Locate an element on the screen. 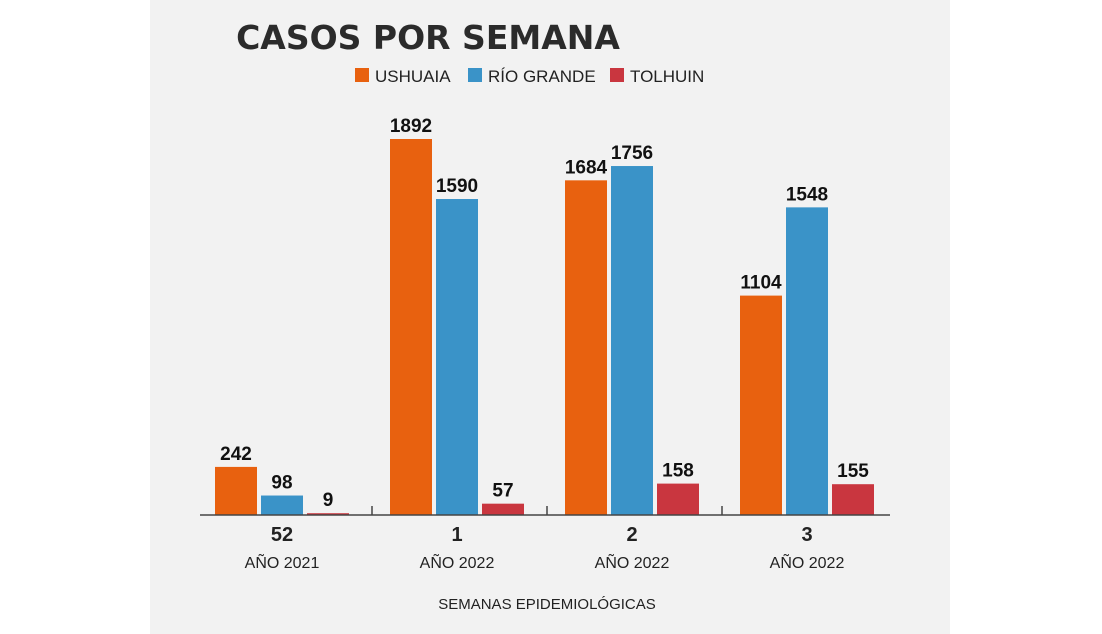  category-sublabel-3: AÑO 2022 is located at coordinates (807, 562).